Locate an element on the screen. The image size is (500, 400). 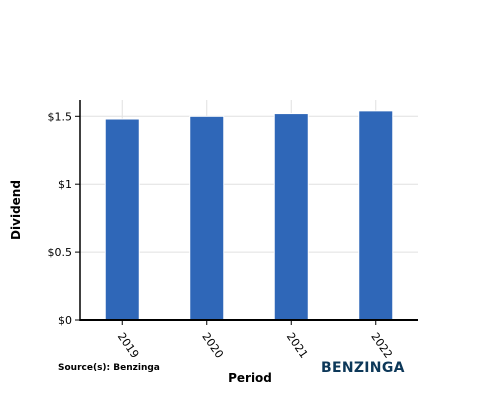
bar-2021 is located at coordinates (291, 217).